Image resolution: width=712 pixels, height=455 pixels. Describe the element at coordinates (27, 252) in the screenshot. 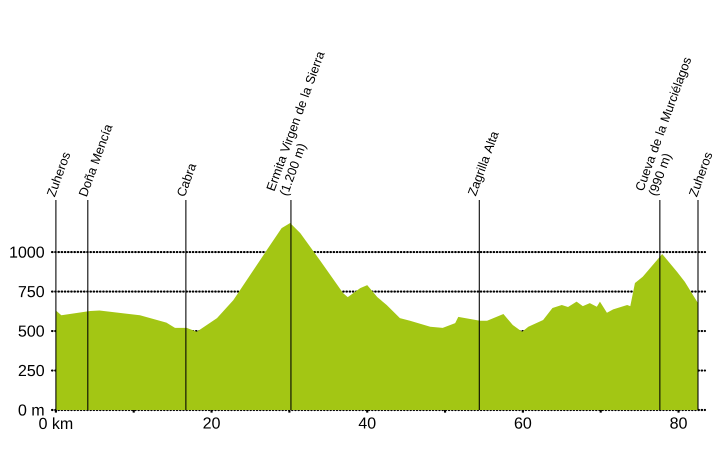

I see `y-tick-label: 1000` at that location.